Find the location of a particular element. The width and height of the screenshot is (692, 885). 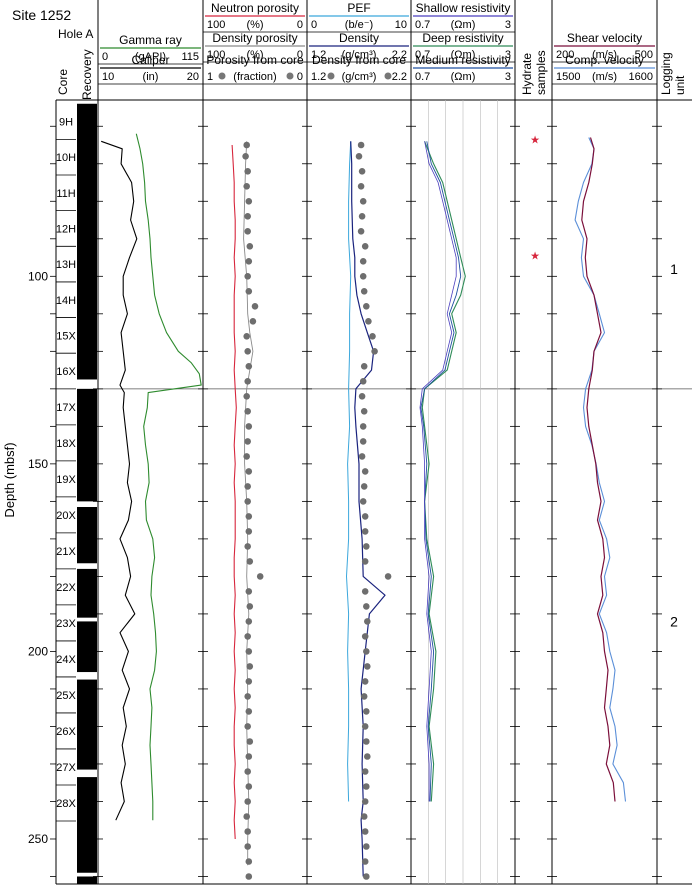

core-label: 12H is located at coordinates (66, 229).